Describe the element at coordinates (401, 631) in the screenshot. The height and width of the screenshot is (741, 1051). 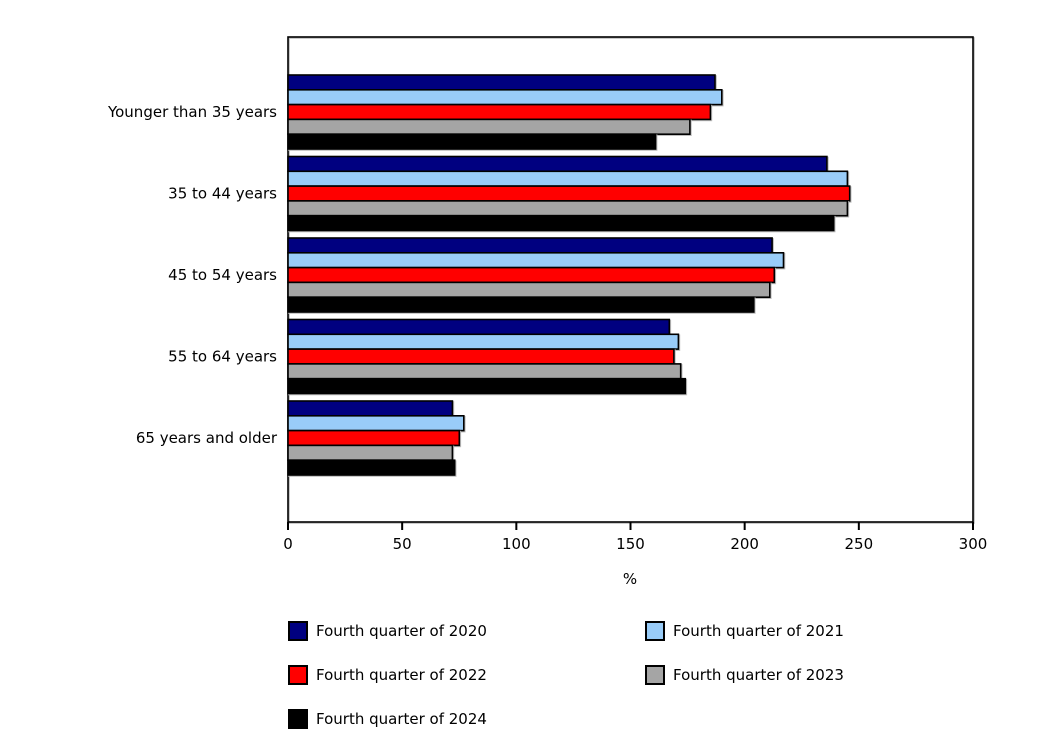
I see `legend-label: Fourth quarter of 2020` at that location.